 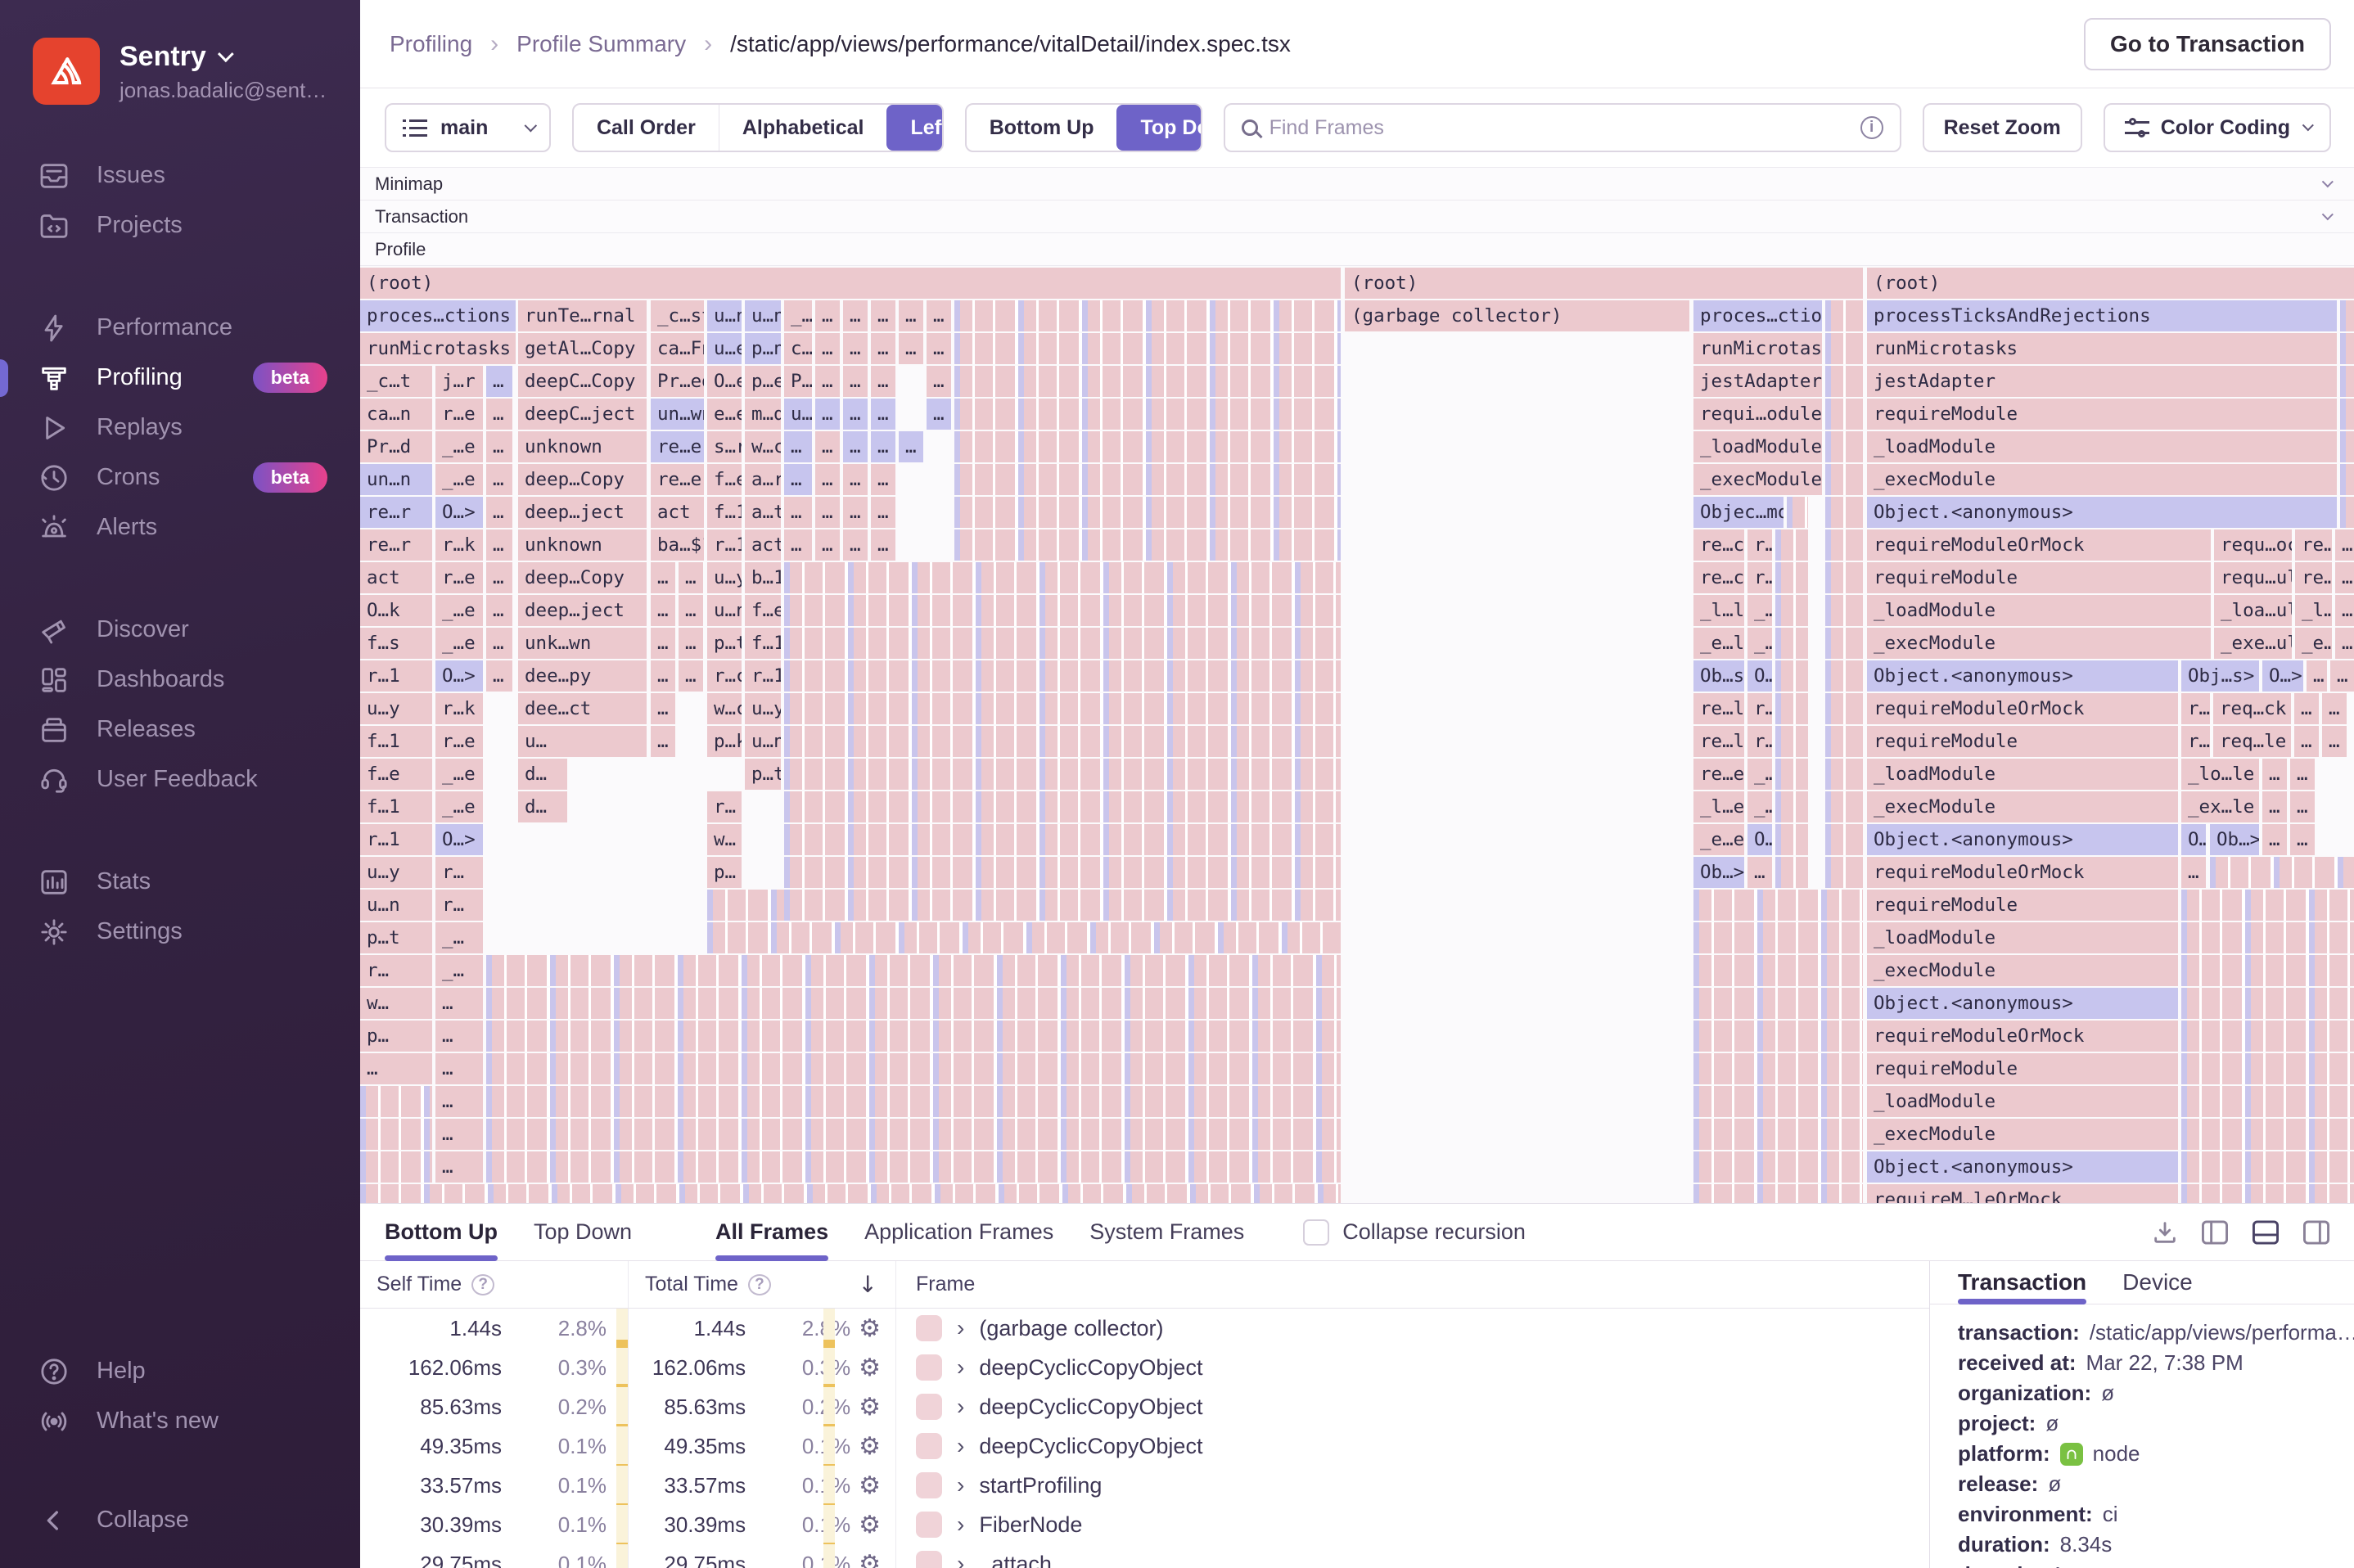 I want to click on flame-frame: r…e, so click(x=459, y=741).